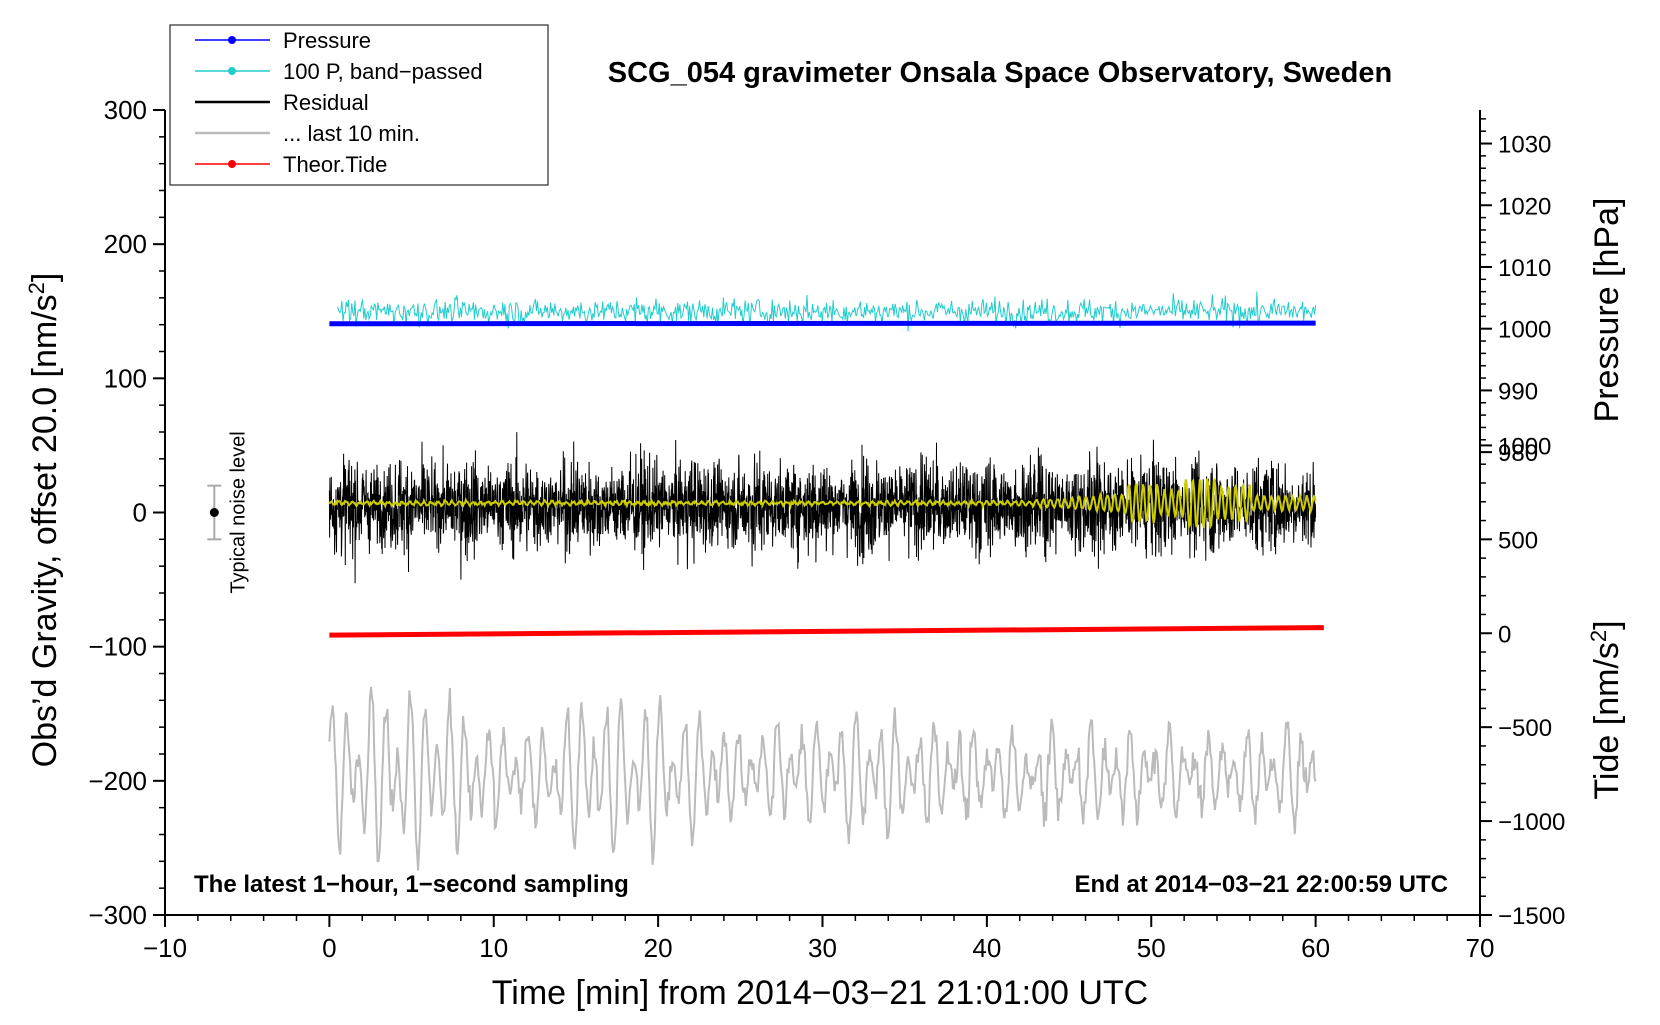 This screenshot has height=1025, width=1660. Describe the element at coordinates (1607, 720) in the screenshot. I see `y-axis-title-tide-main: Tide [nm/s` at that location.